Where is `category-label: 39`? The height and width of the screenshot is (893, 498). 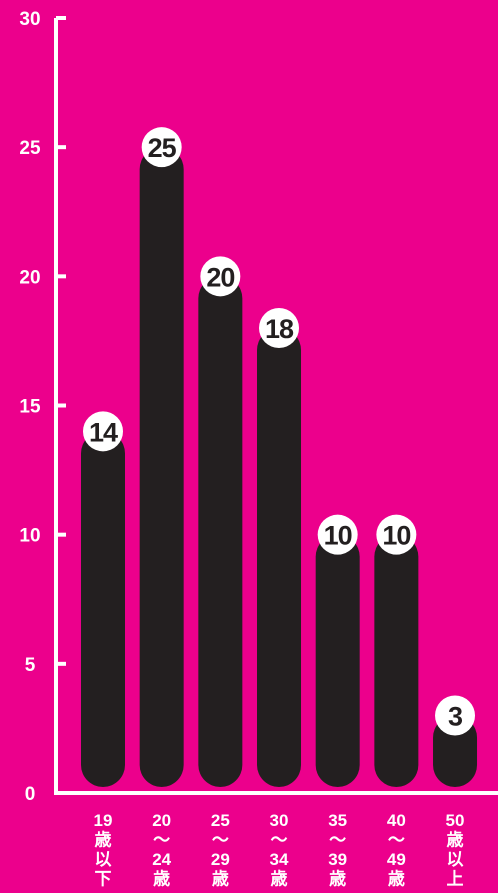 category-label: 39 is located at coordinates (337, 859).